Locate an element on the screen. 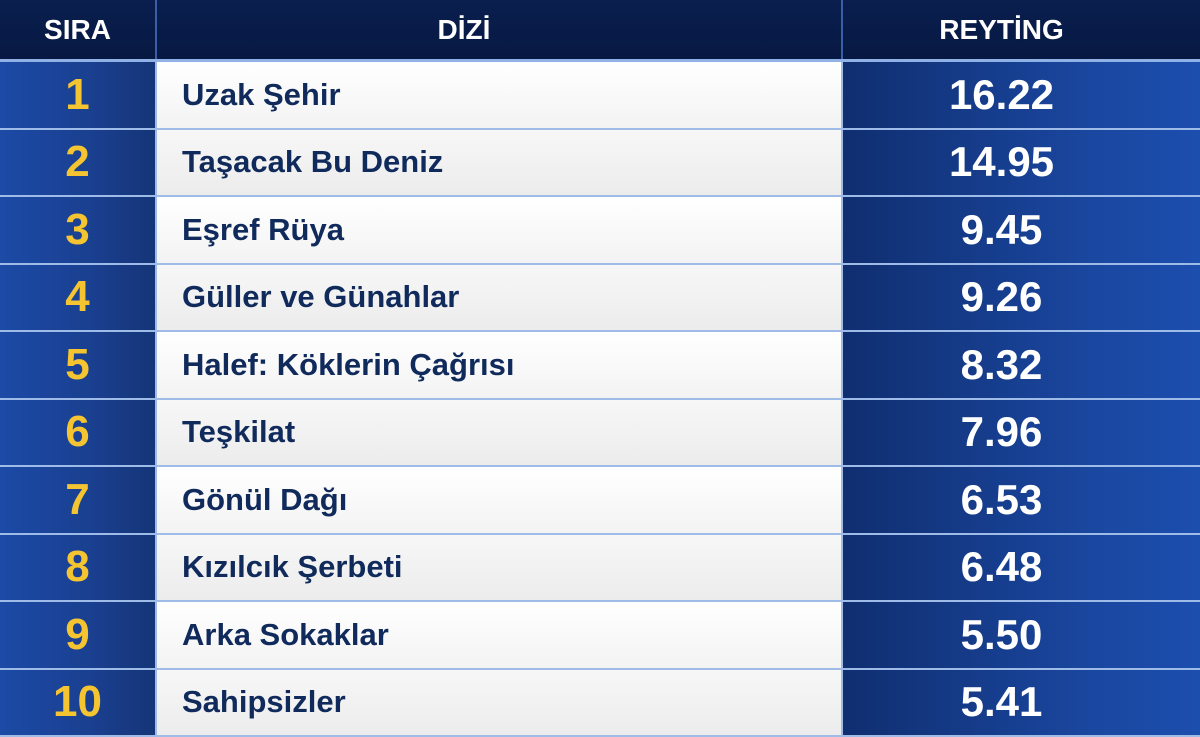 This screenshot has height=737, width=1200. rating-cell: 6.53 is located at coordinates (1021, 500).